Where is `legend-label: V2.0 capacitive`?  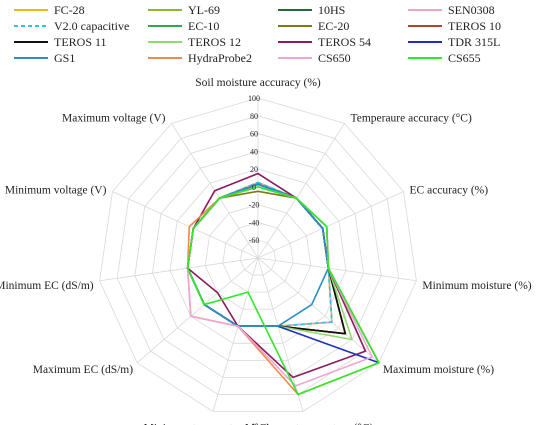 legend-label: V2.0 capacitive is located at coordinates (91, 26).